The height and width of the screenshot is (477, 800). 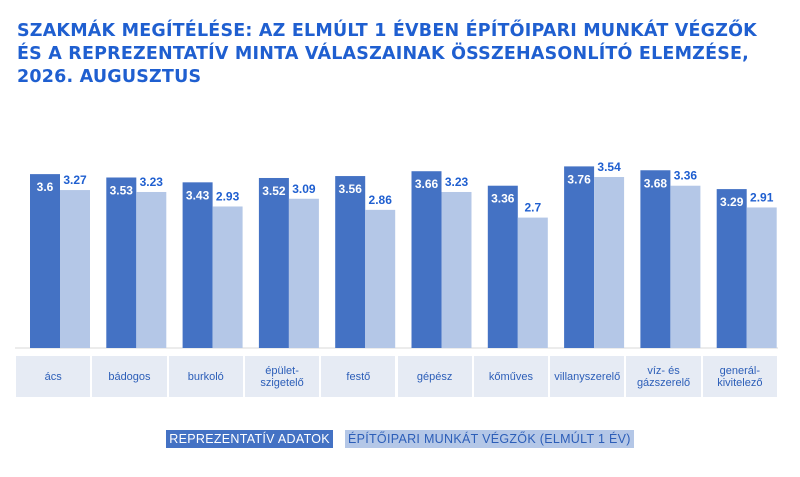 I want to click on data-label-work-2: 2.93, so click(x=228, y=196).